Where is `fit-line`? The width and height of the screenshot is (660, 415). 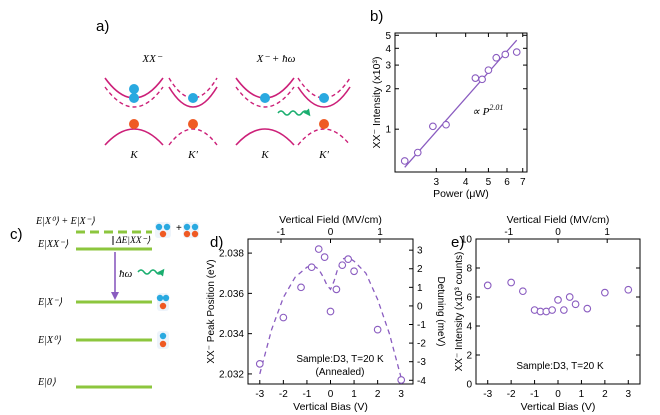
fit-line is located at coordinates (461, 103).